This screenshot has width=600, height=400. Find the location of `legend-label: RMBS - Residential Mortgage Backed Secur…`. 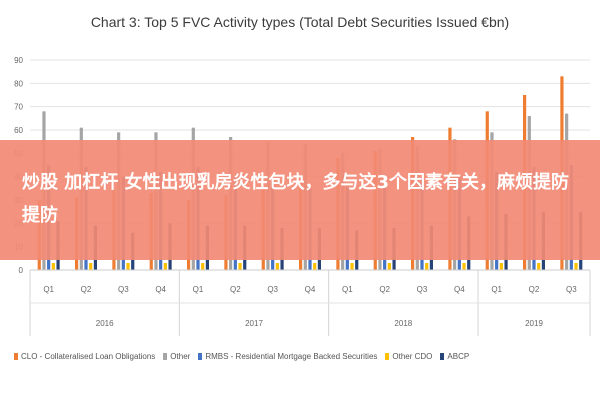

legend-label: RMBS - Residential Mortgage Backed Secur… is located at coordinates (291, 356).